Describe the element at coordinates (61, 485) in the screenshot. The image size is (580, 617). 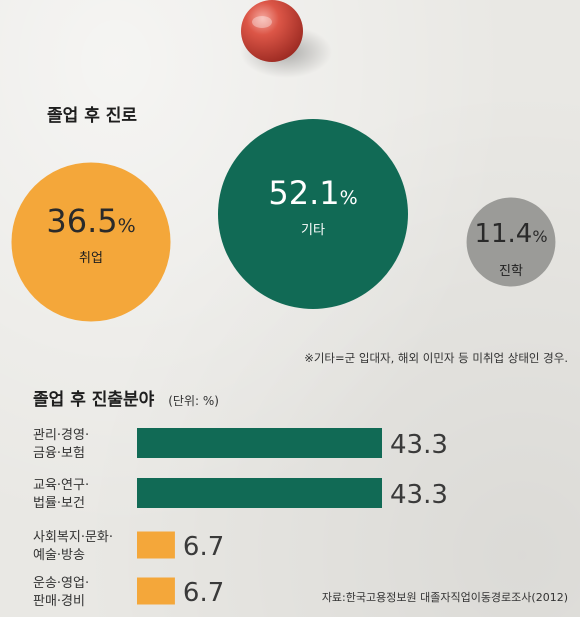
I see `category-label-2-1: 교육·연구·` at that location.